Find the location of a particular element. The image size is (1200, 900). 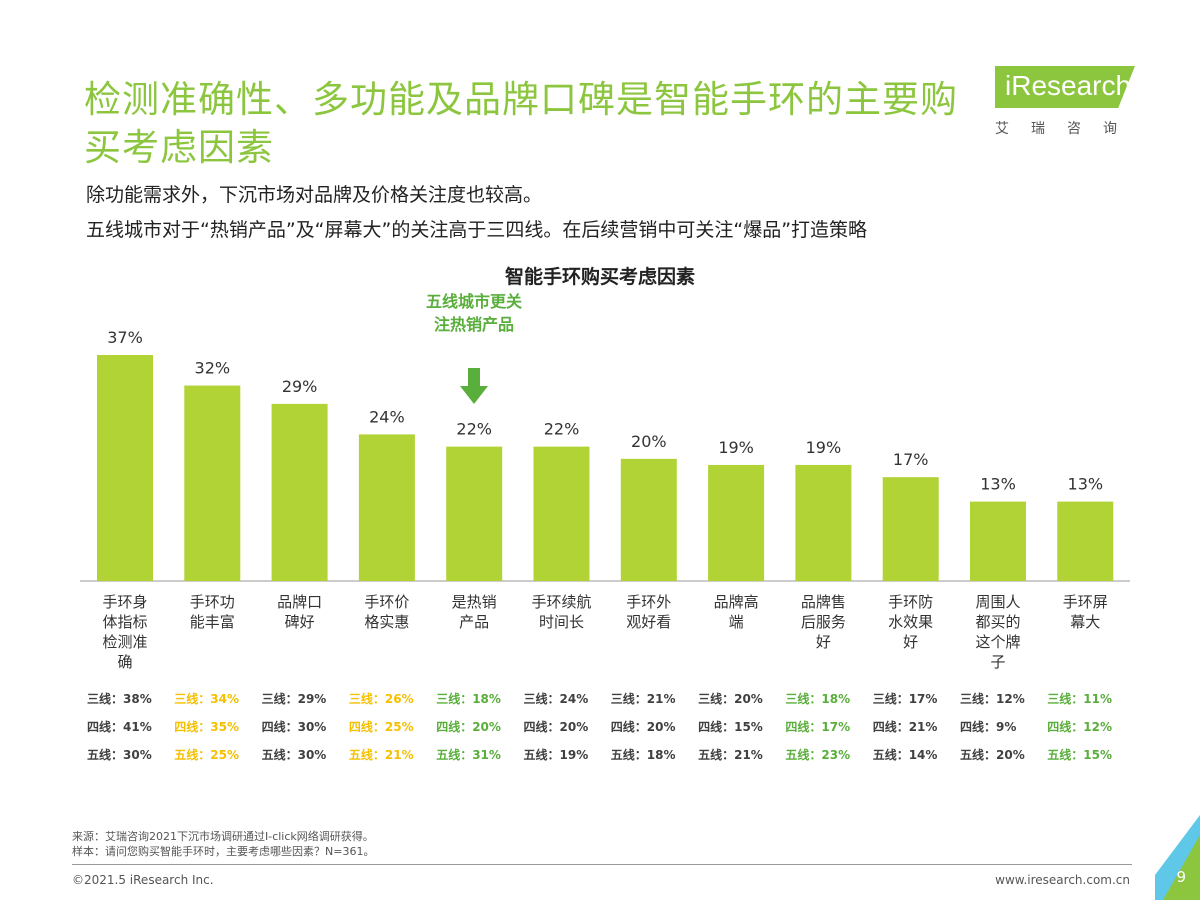

page-number: 9 is located at coordinates (1181, 877).